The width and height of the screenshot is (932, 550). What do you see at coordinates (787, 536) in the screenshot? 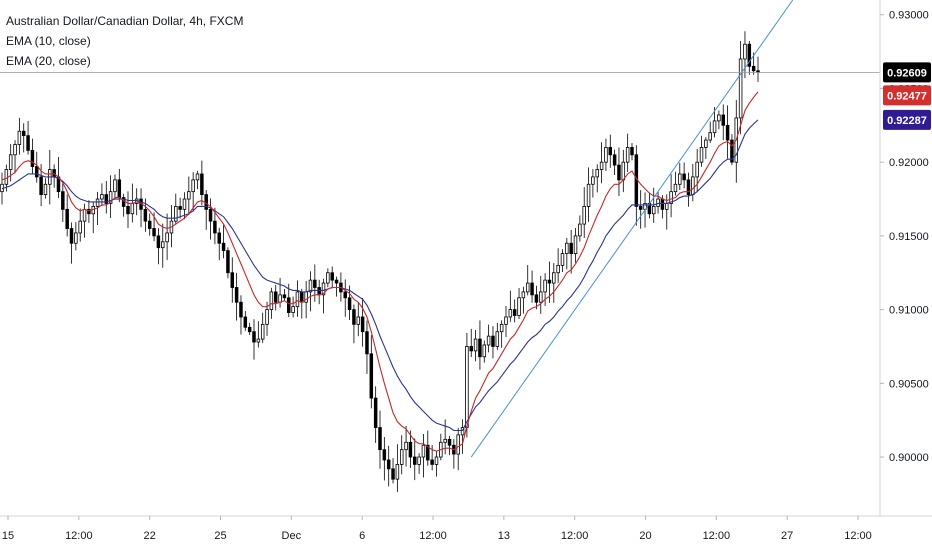
I see `time-tick-label: 27` at bounding box center [787, 536].